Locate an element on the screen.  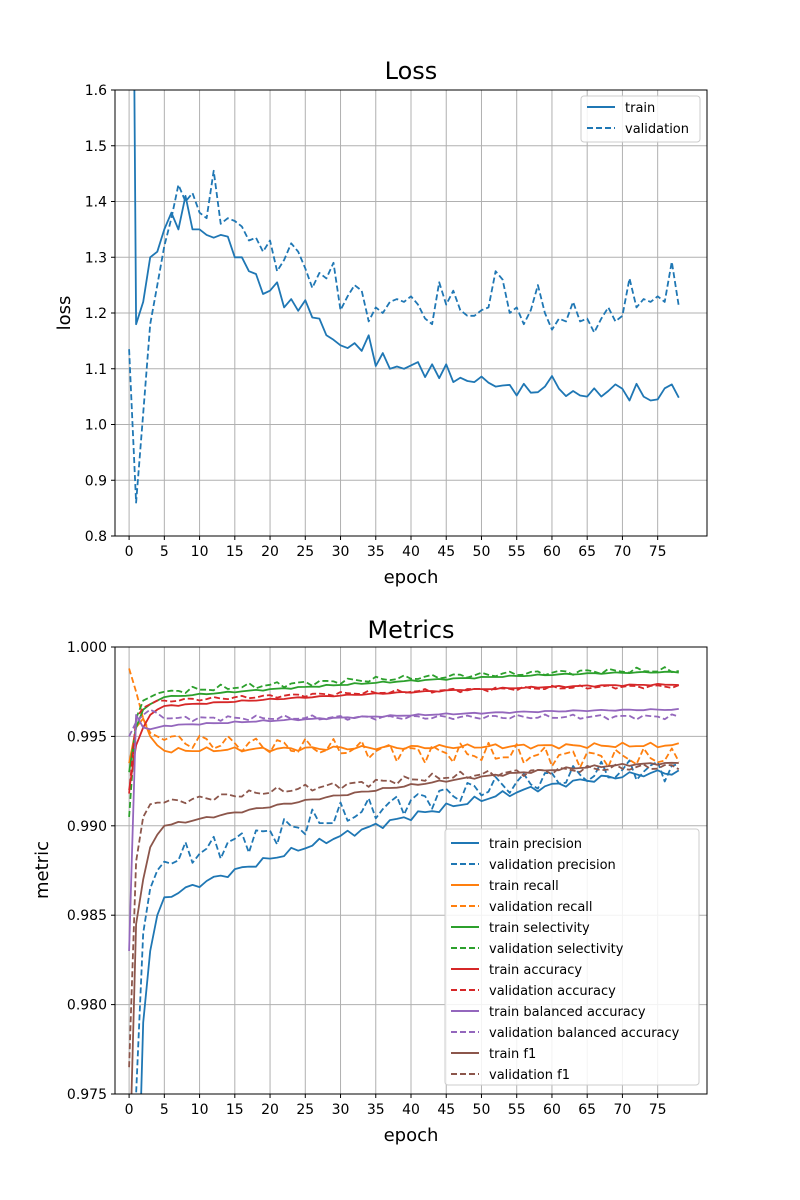
loss-xlabel: epoch is located at coordinates (411, 577).